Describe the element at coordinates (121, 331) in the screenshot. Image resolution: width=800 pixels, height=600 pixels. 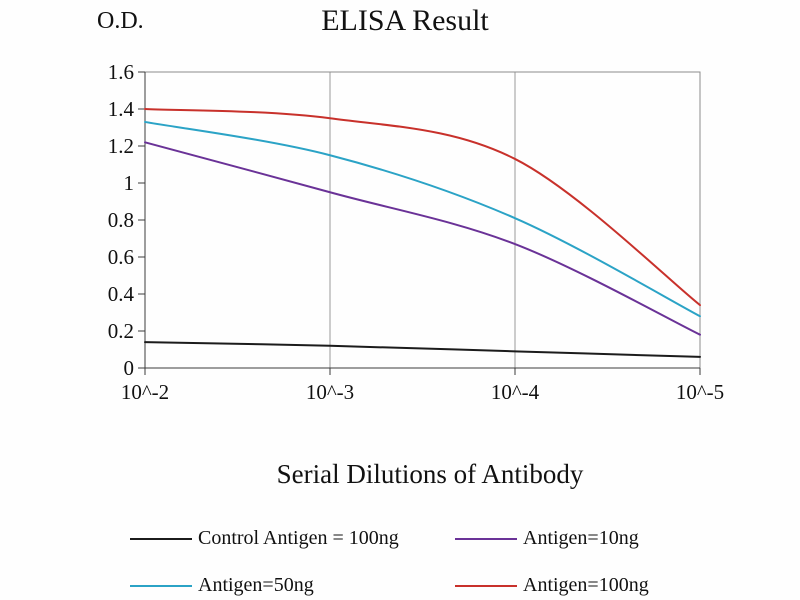
I see `y-tick-label: 0.2` at that location.